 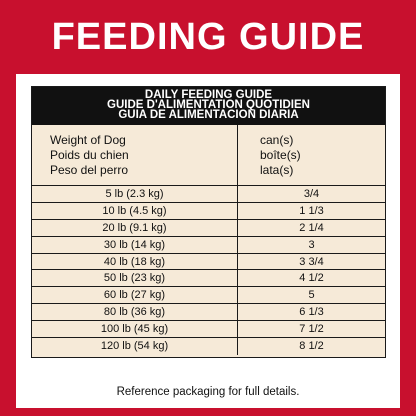 I want to click on amount-cell: 1 1/3, so click(x=311, y=210).